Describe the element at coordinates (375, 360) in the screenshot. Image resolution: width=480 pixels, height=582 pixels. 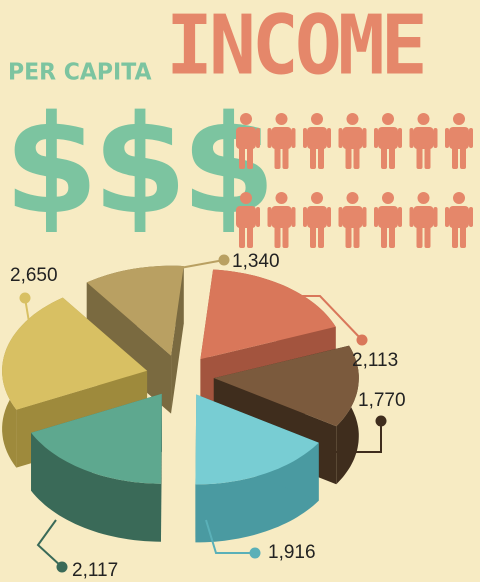
I see `slice-label-2113: 2,113` at that location.